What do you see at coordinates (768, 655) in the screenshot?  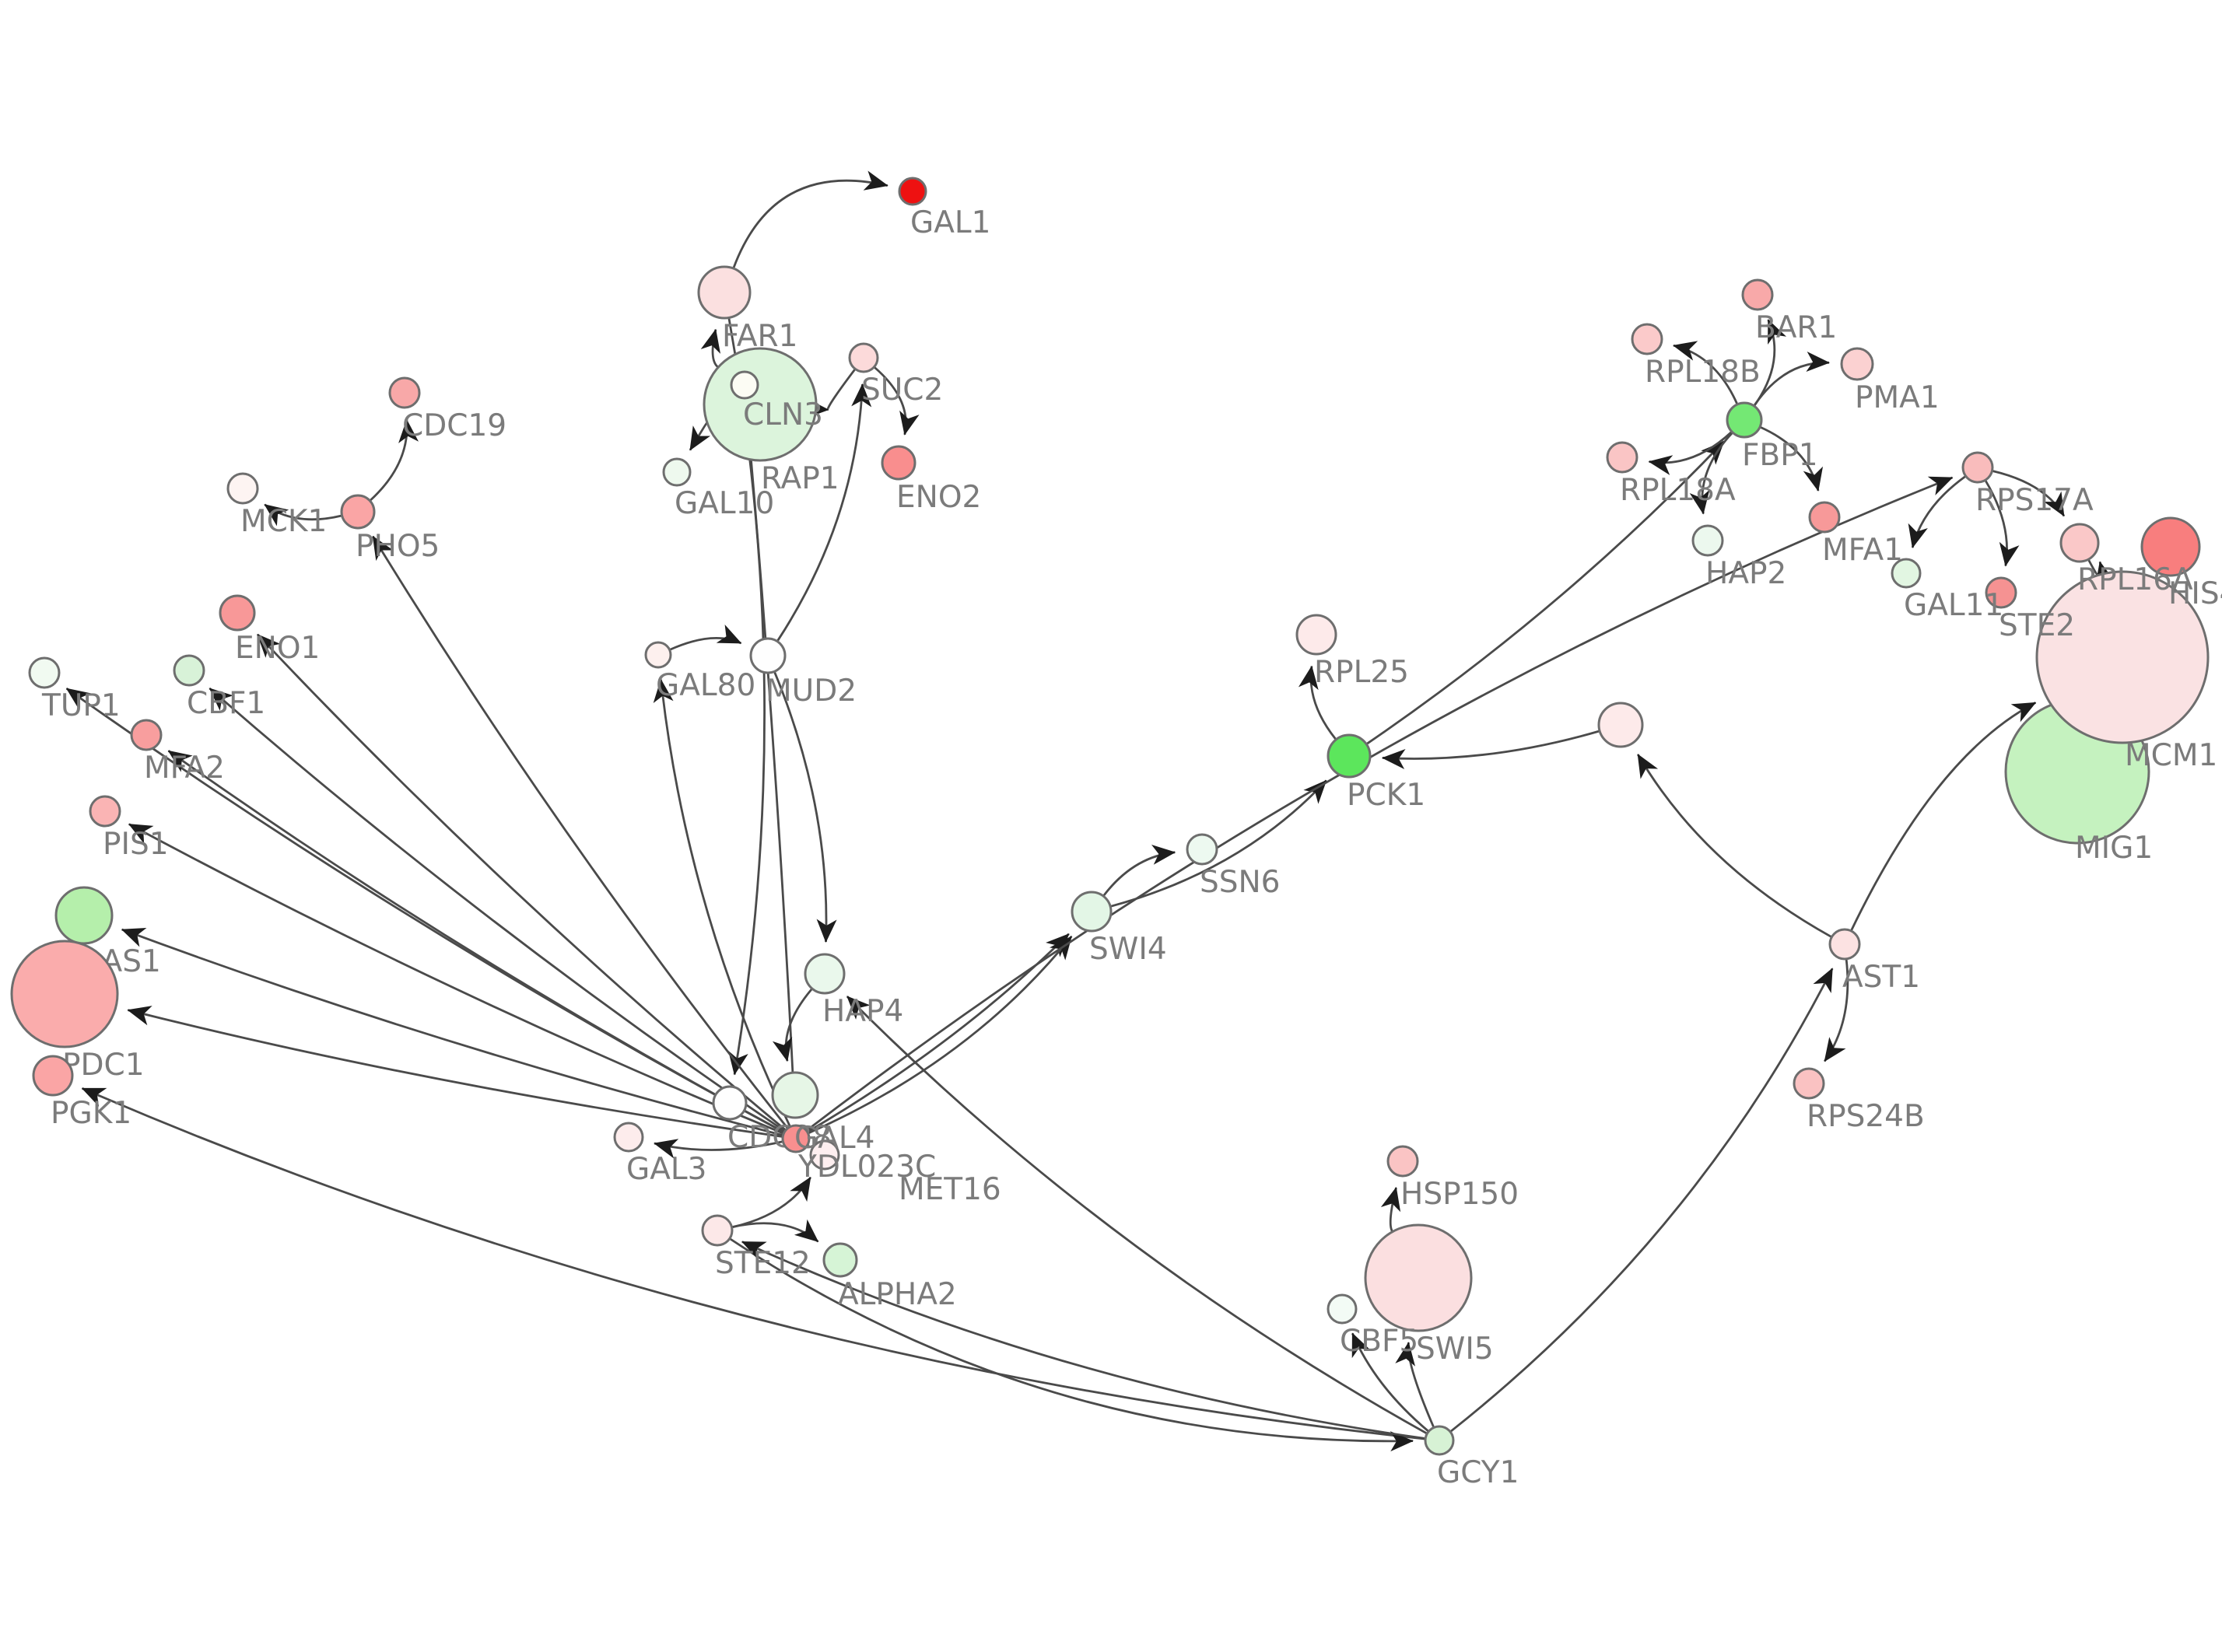 I see `node-MUD2` at bounding box center [768, 655].